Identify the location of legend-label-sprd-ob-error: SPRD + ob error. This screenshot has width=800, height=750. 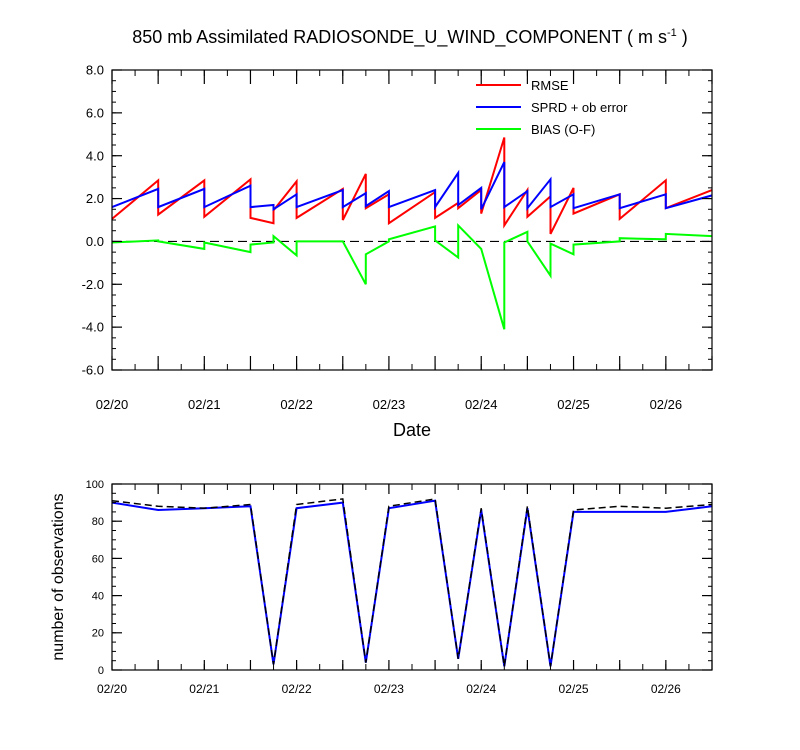
(579, 107).